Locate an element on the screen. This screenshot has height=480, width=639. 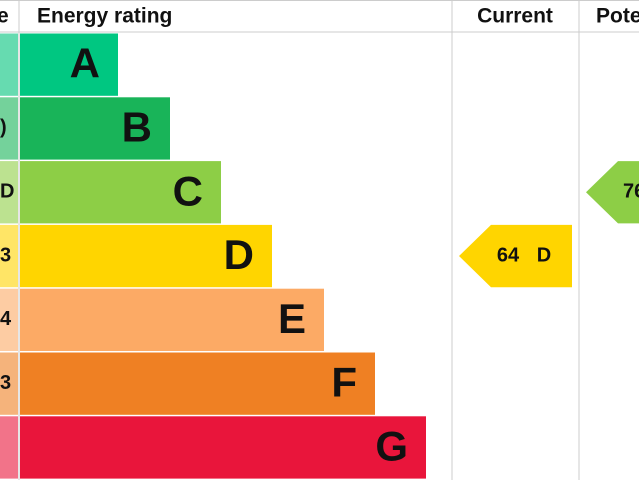
header-score: e is located at coordinates (4, 16).